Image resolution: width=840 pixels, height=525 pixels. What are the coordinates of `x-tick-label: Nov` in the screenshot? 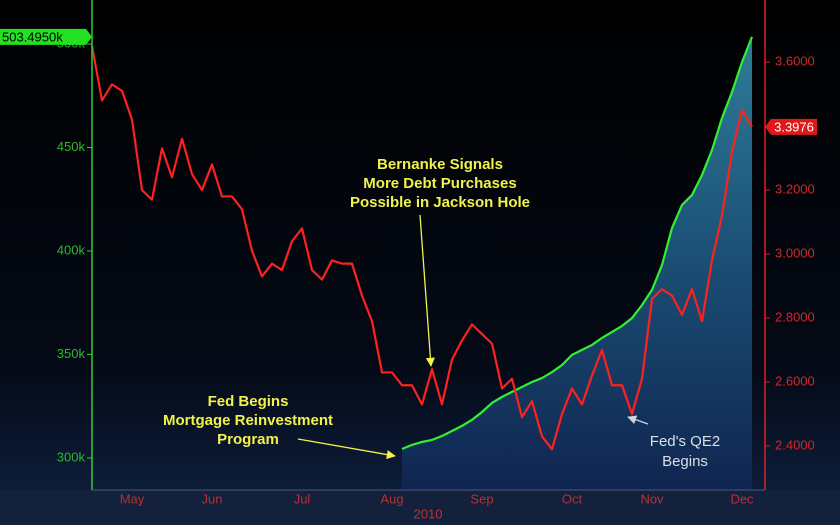 It's located at (652, 498).